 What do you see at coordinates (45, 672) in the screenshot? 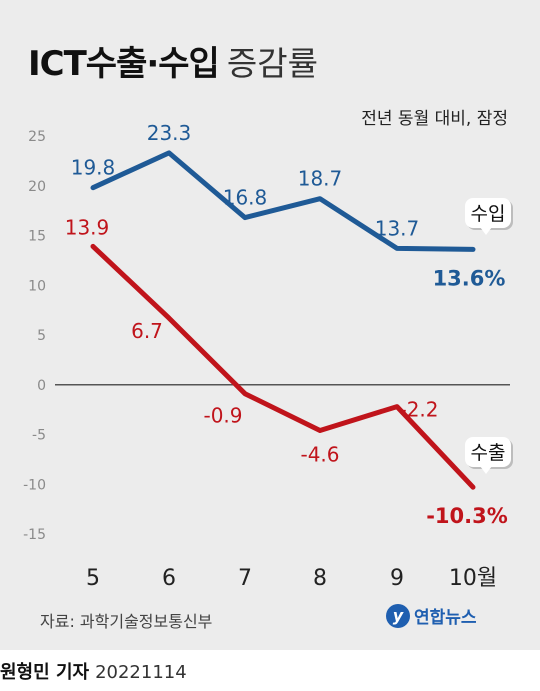
I see `byline-reporter: 원형민 기자` at bounding box center [45, 672].